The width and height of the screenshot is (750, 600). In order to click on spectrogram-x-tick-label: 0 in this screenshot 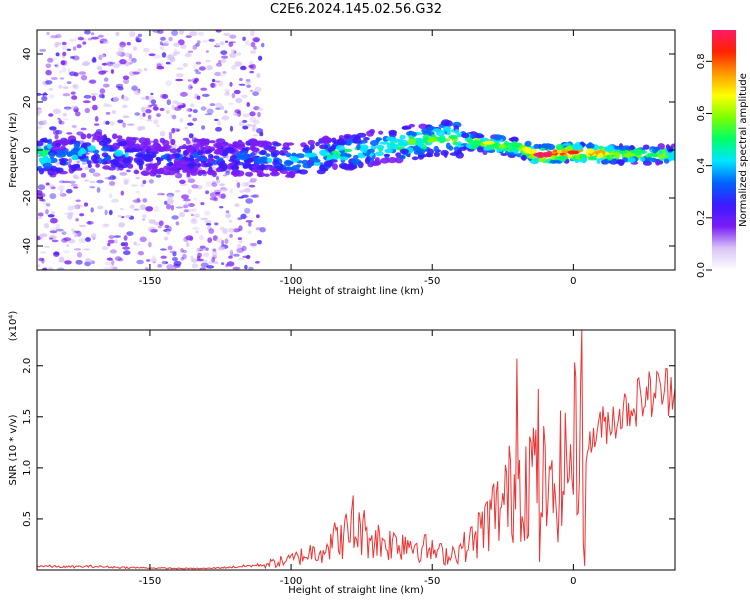, I will do `click(573, 281)`.